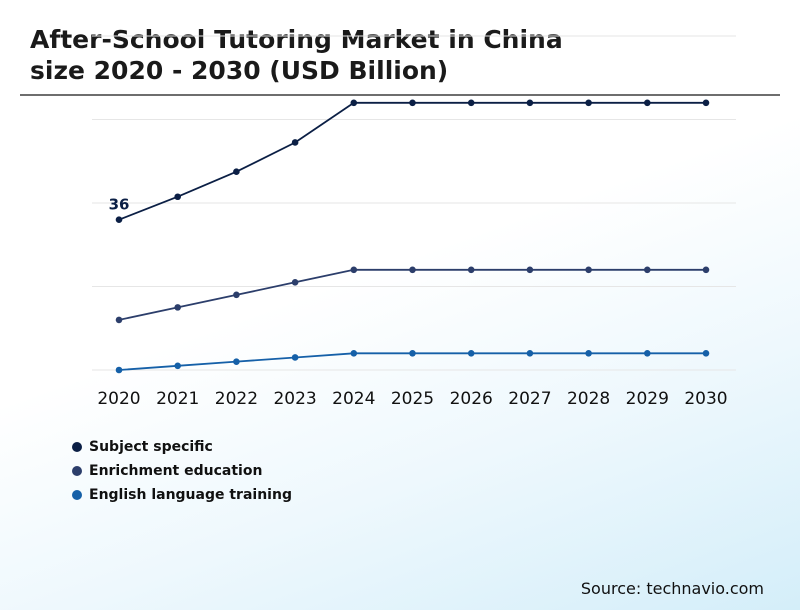 The height and width of the screenshot is (610, 800). I want to click on x-tick-label: 2026, so click(471, 399).